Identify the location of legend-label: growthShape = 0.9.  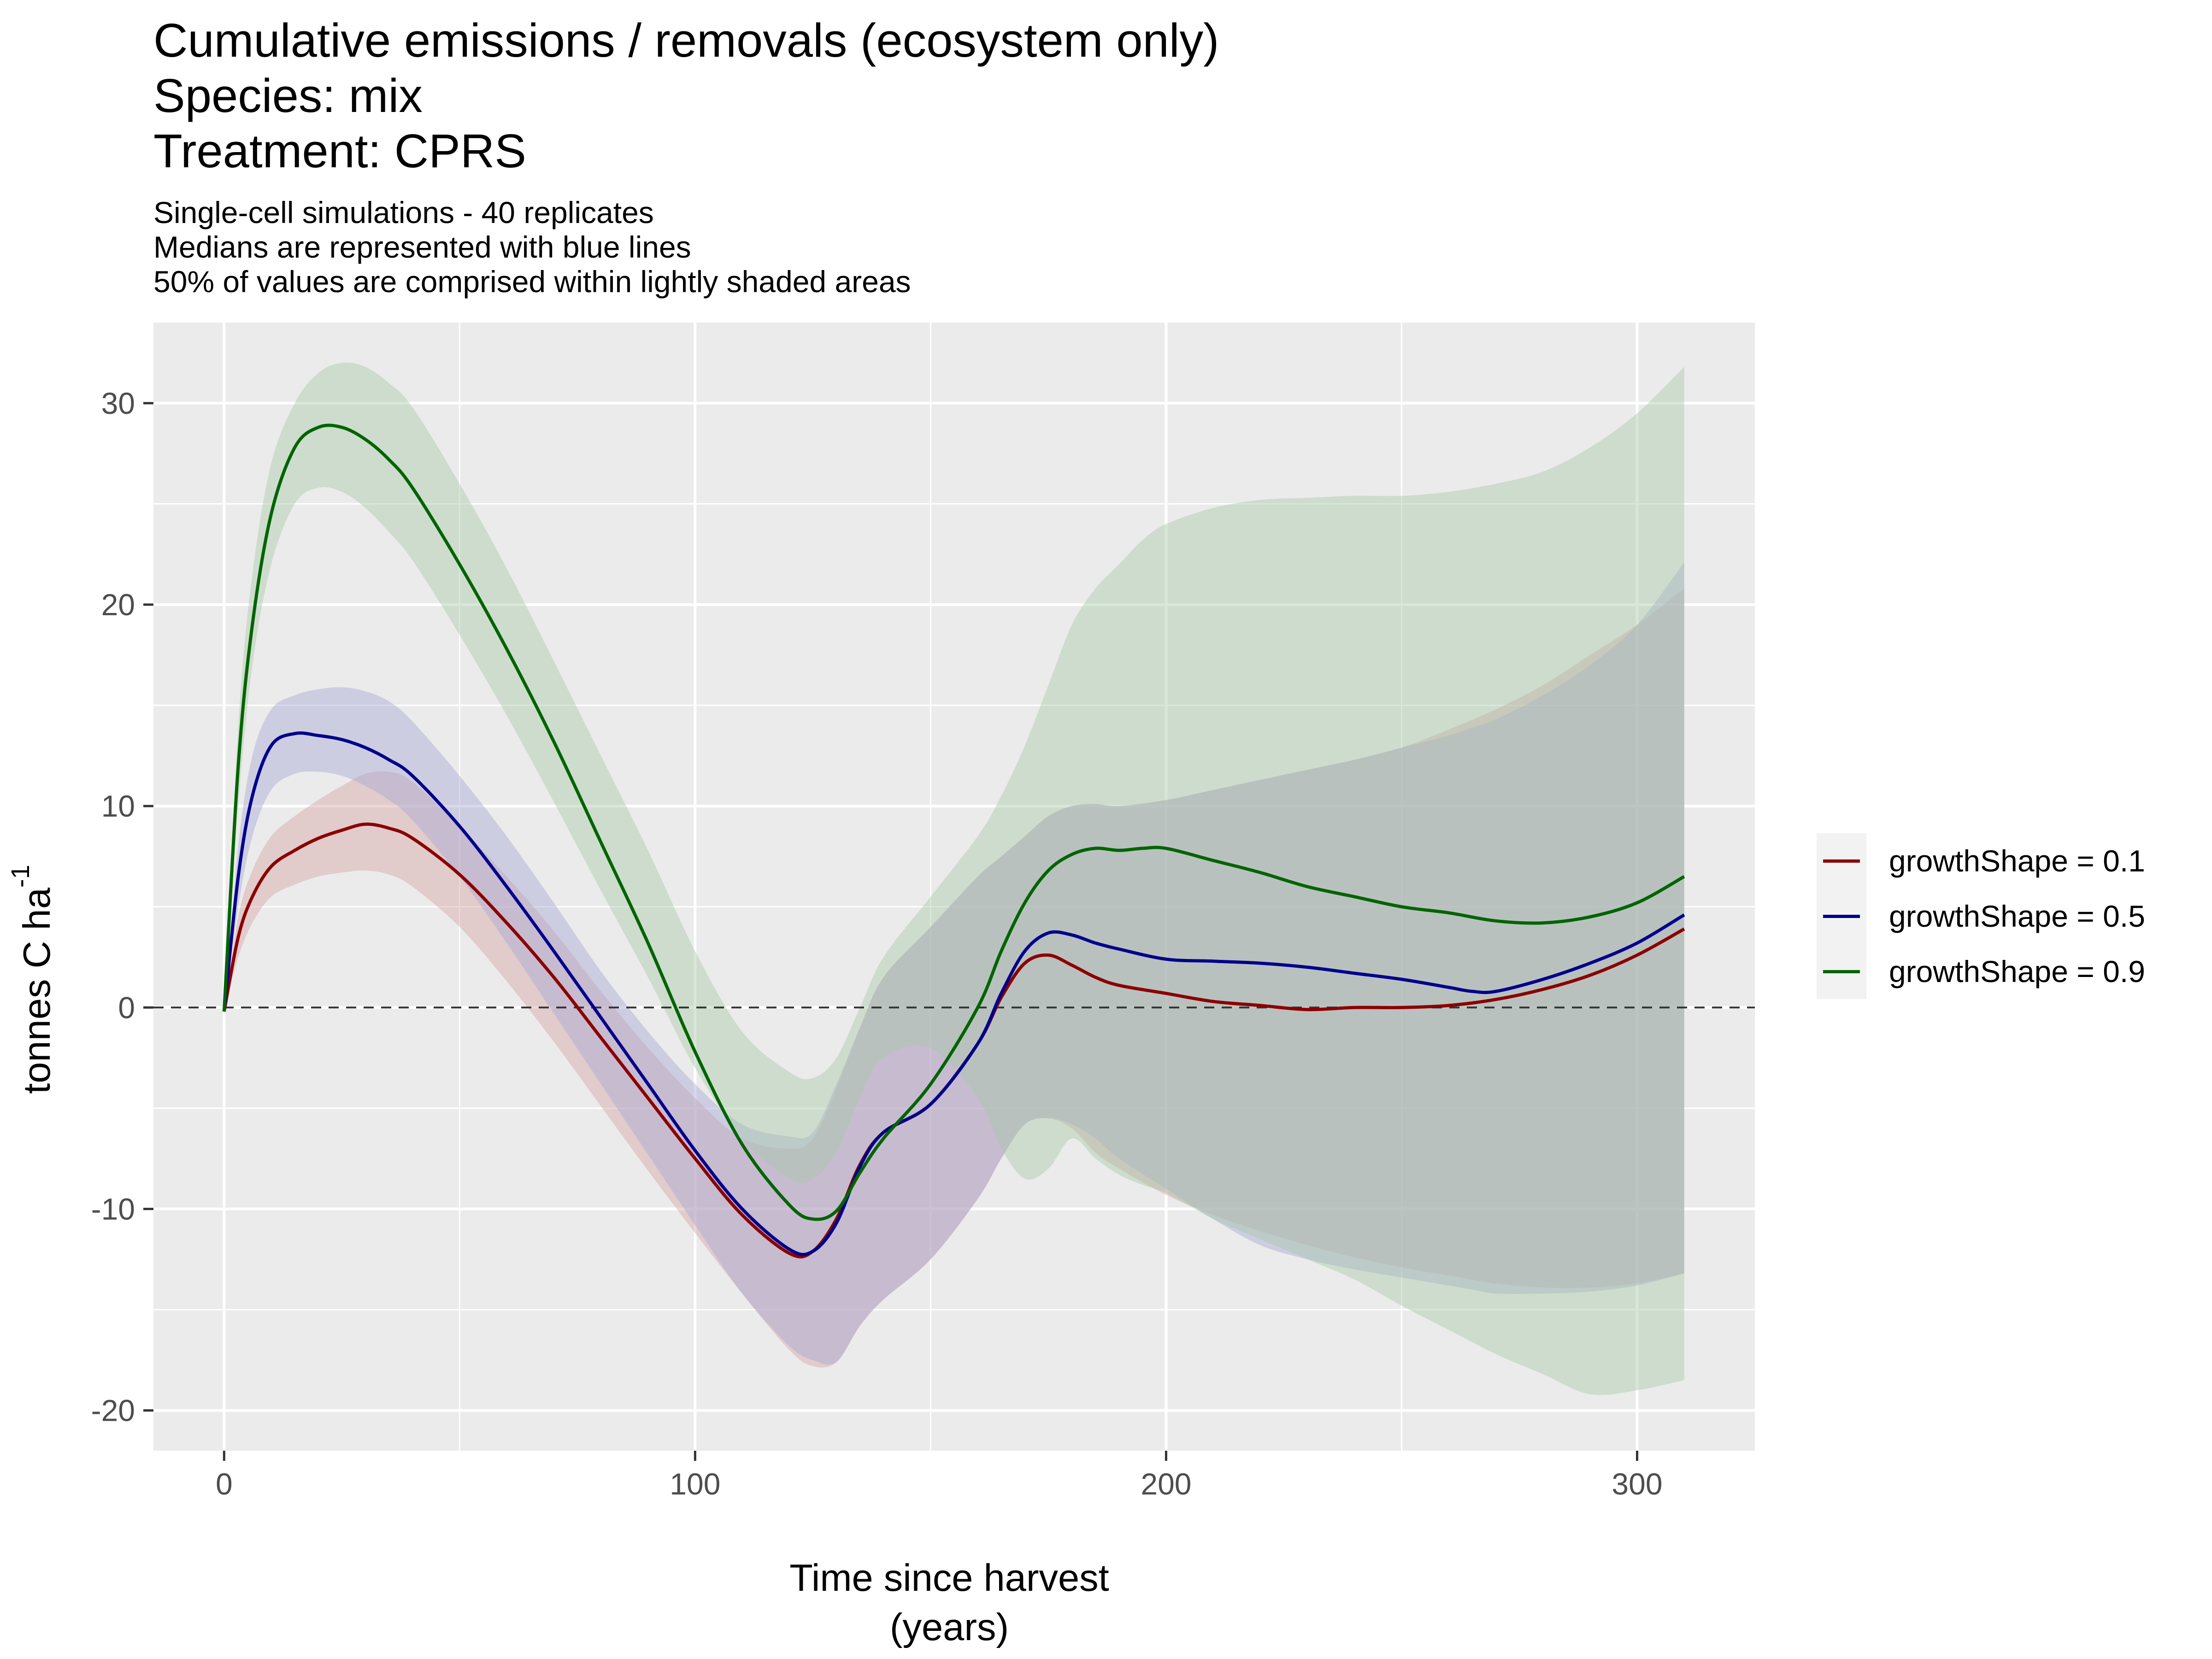
(2017, 971).